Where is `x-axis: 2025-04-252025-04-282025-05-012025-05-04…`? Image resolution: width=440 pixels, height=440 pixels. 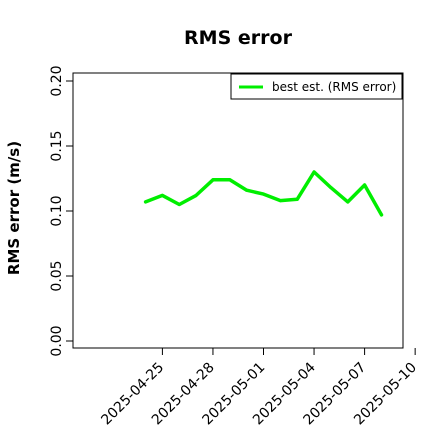
x-axis: 2025-04-252025-04-282025-05-012025-05-04… is located at coordinates (259, 388).